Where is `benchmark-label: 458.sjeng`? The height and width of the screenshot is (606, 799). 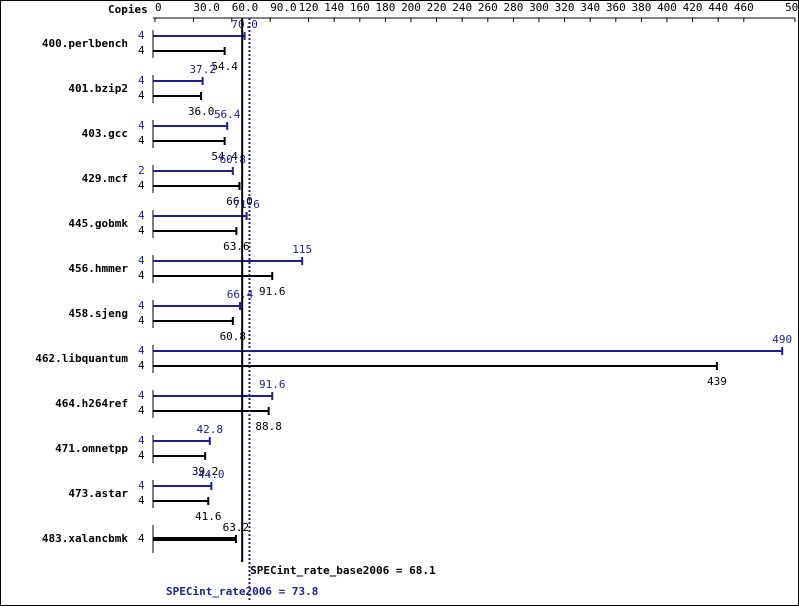
benchmark-label: 458.sjeng is located at coordinates (98, 313).